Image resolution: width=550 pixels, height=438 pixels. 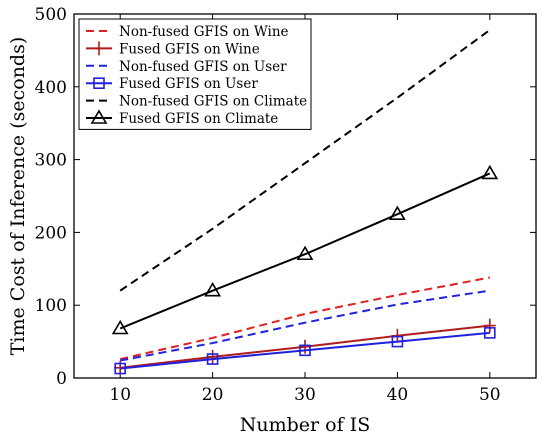 I want to click on x-tick-label-4: 50, so click(x=490, y=395).